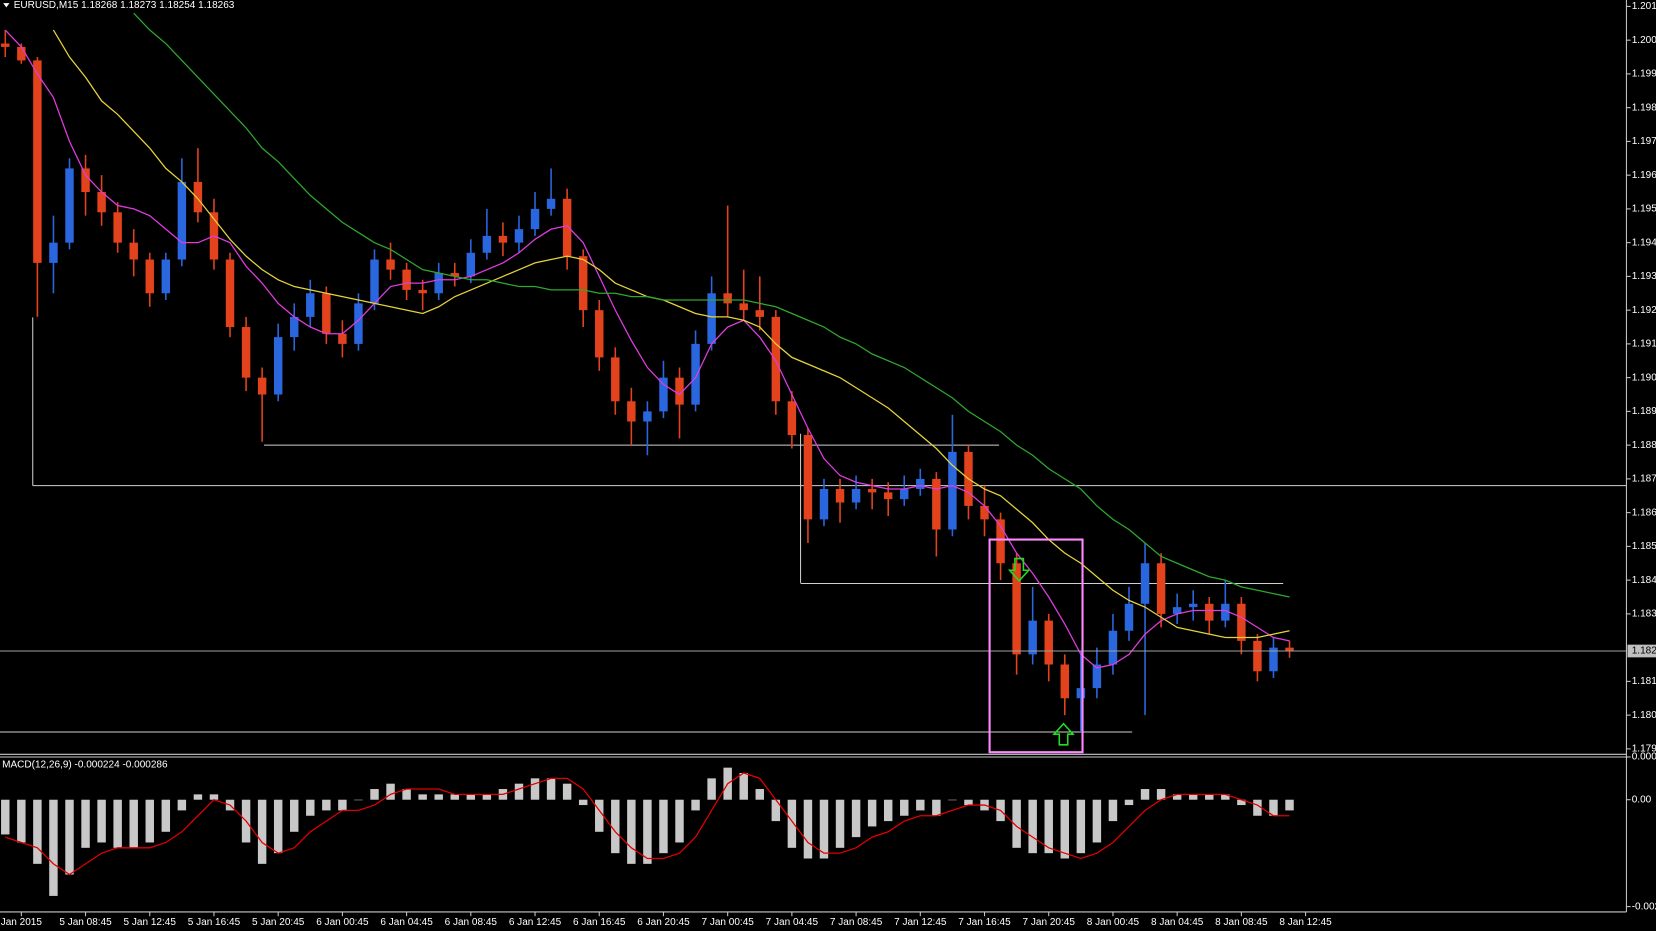 The width and height of the screenshot is (1656, 931). What do you see at coordinates (1644, 209) in the screenshot?
I see `y-tick-label: 1.195` at bounding box center [1644, 209].